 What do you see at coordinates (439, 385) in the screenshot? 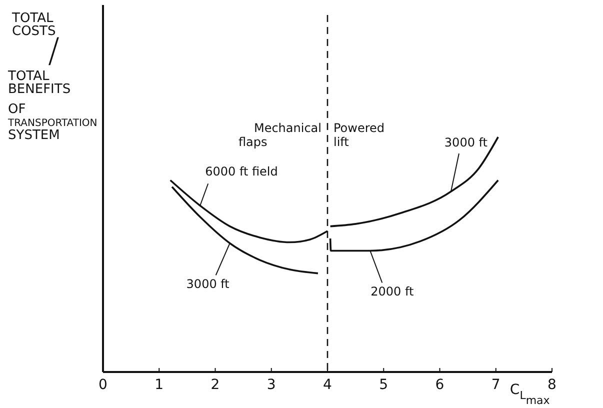
I see `x-tick-label: 6` at bounding box center [439, 385].